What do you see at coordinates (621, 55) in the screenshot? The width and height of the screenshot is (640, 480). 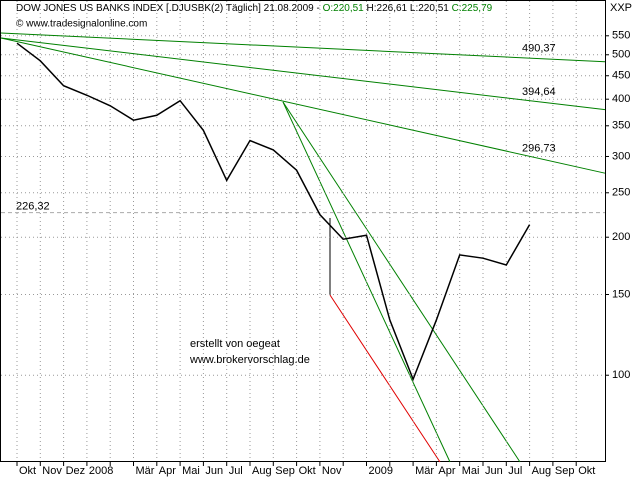 I see `y-tick-label: 500` at bounding box center [621, 55].